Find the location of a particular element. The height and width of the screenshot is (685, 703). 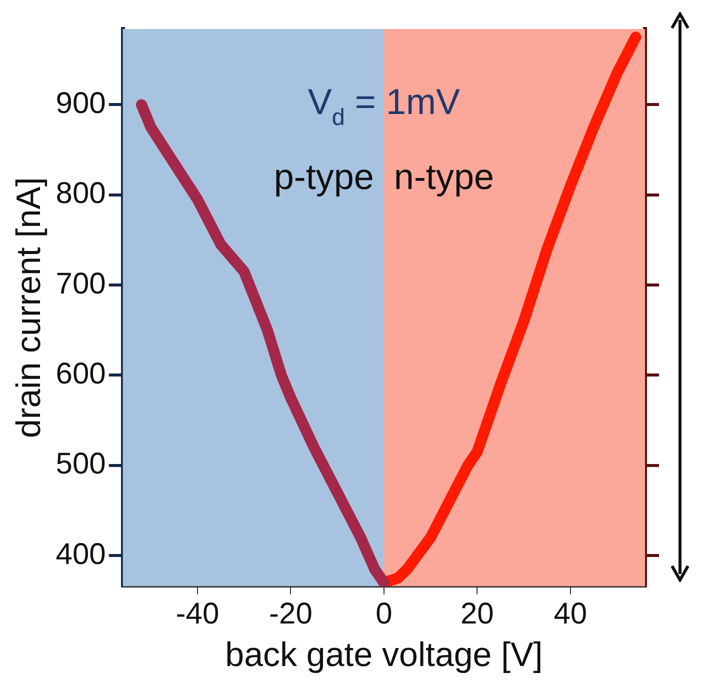

y-tick-label: 800 is located at coordinates (81, 193).